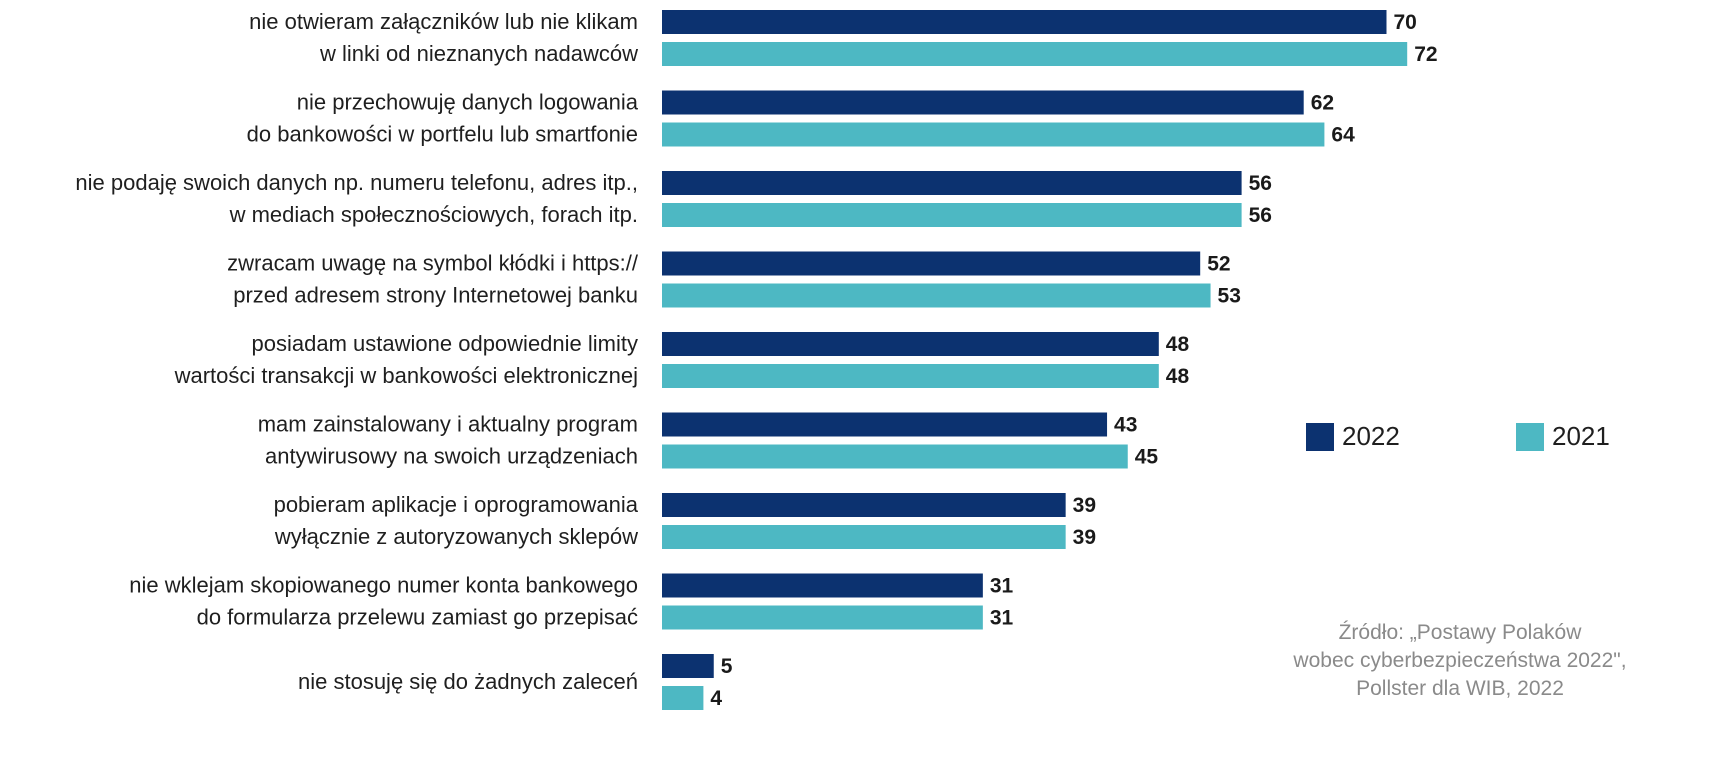 This screenshot has width=1726, height=774. I want to click on category-label-0-1: w linki od nieznanych nadawców, so click(478, 53).